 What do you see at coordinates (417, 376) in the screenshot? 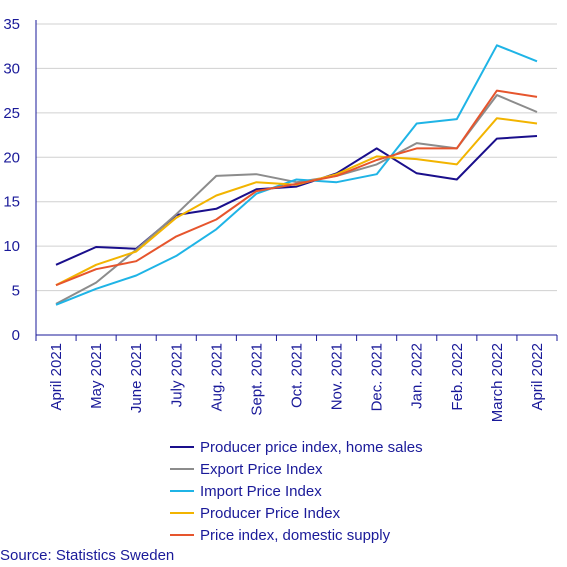
I see `x-tick-label: Jan. 2022` at bounding box center [417, 376].